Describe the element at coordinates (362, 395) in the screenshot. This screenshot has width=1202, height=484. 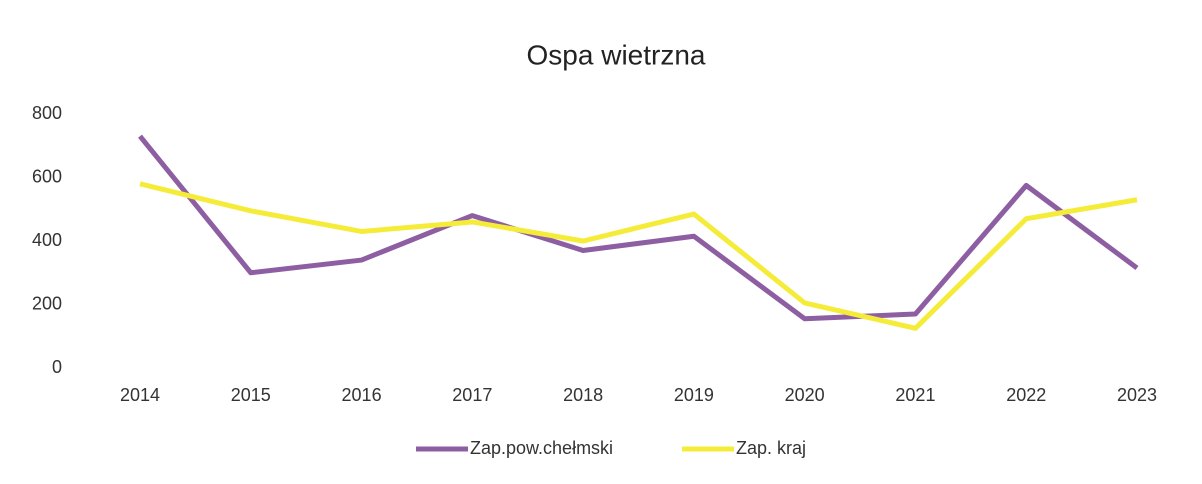
I see `x-tick-label: 2016` at that location.